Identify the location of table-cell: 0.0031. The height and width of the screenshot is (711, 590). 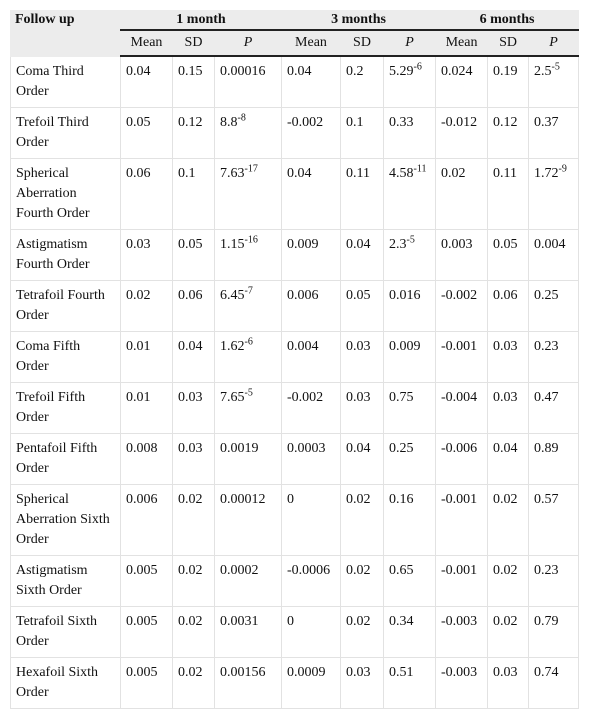
(248, 631).